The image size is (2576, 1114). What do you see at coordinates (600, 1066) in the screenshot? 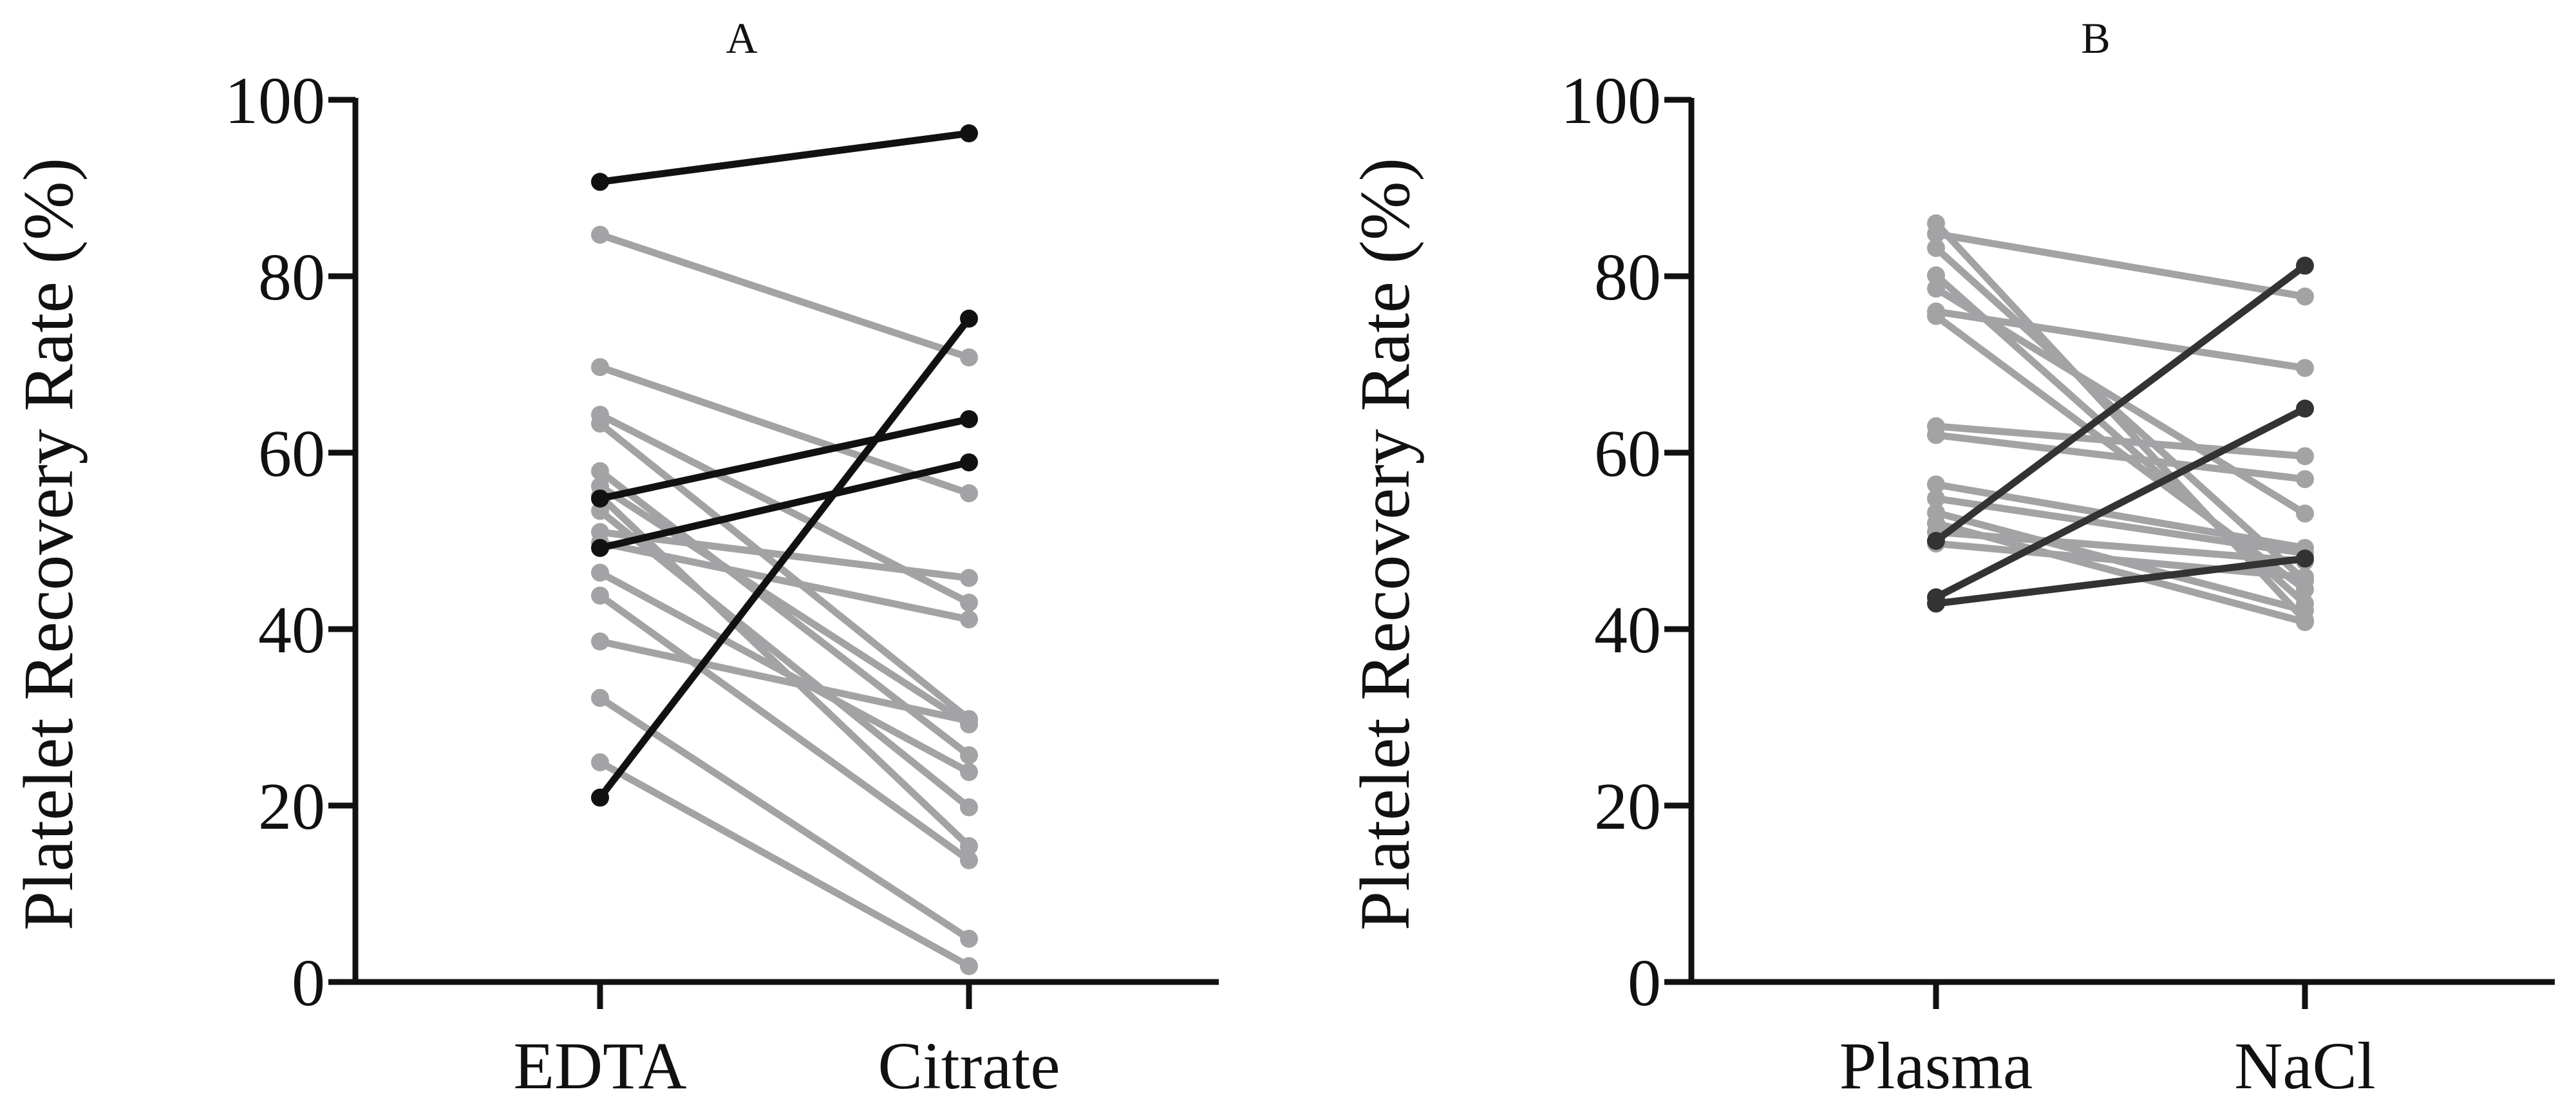
I see `panel-a-category-label: EDTA` at bounding box center [600, 1066].